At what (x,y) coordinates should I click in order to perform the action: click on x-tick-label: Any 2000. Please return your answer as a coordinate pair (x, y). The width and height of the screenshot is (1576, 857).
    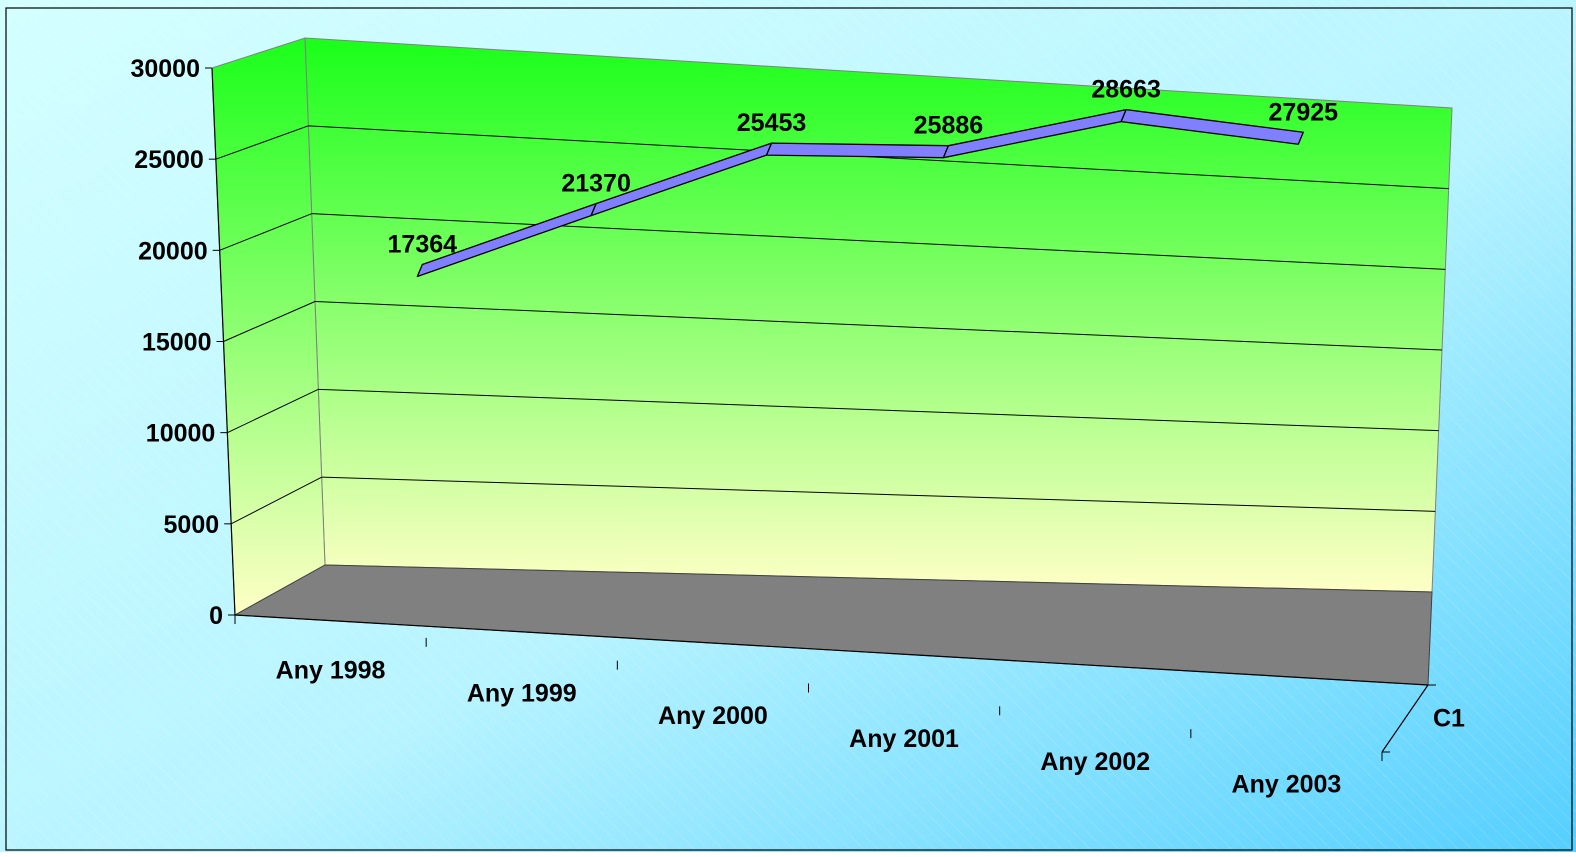
    Looking at the image, I should click on (713, 716).